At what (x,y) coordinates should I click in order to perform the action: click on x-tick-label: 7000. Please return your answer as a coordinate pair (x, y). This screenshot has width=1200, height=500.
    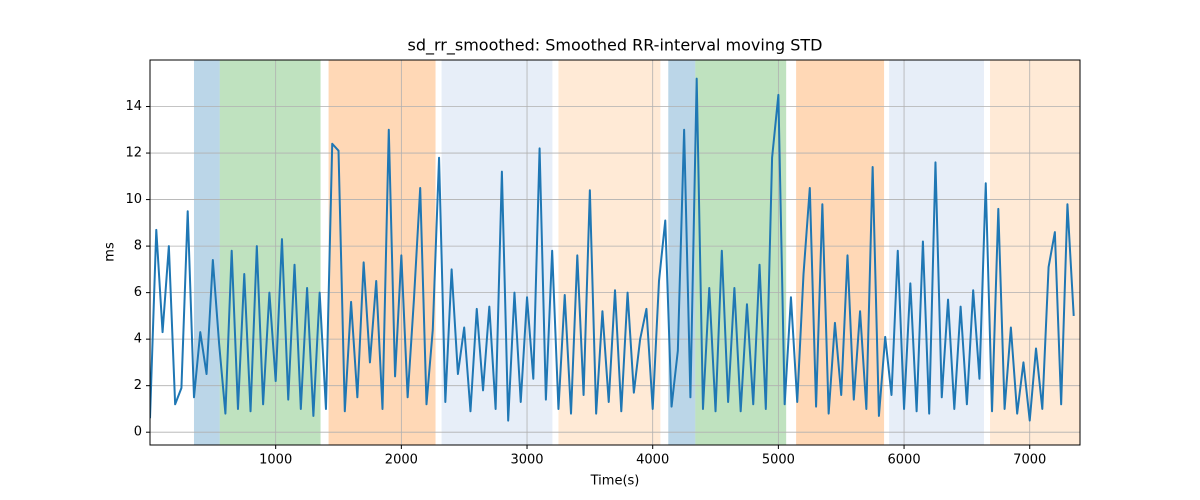
    Looking at the image, I should click on (1029, 460).